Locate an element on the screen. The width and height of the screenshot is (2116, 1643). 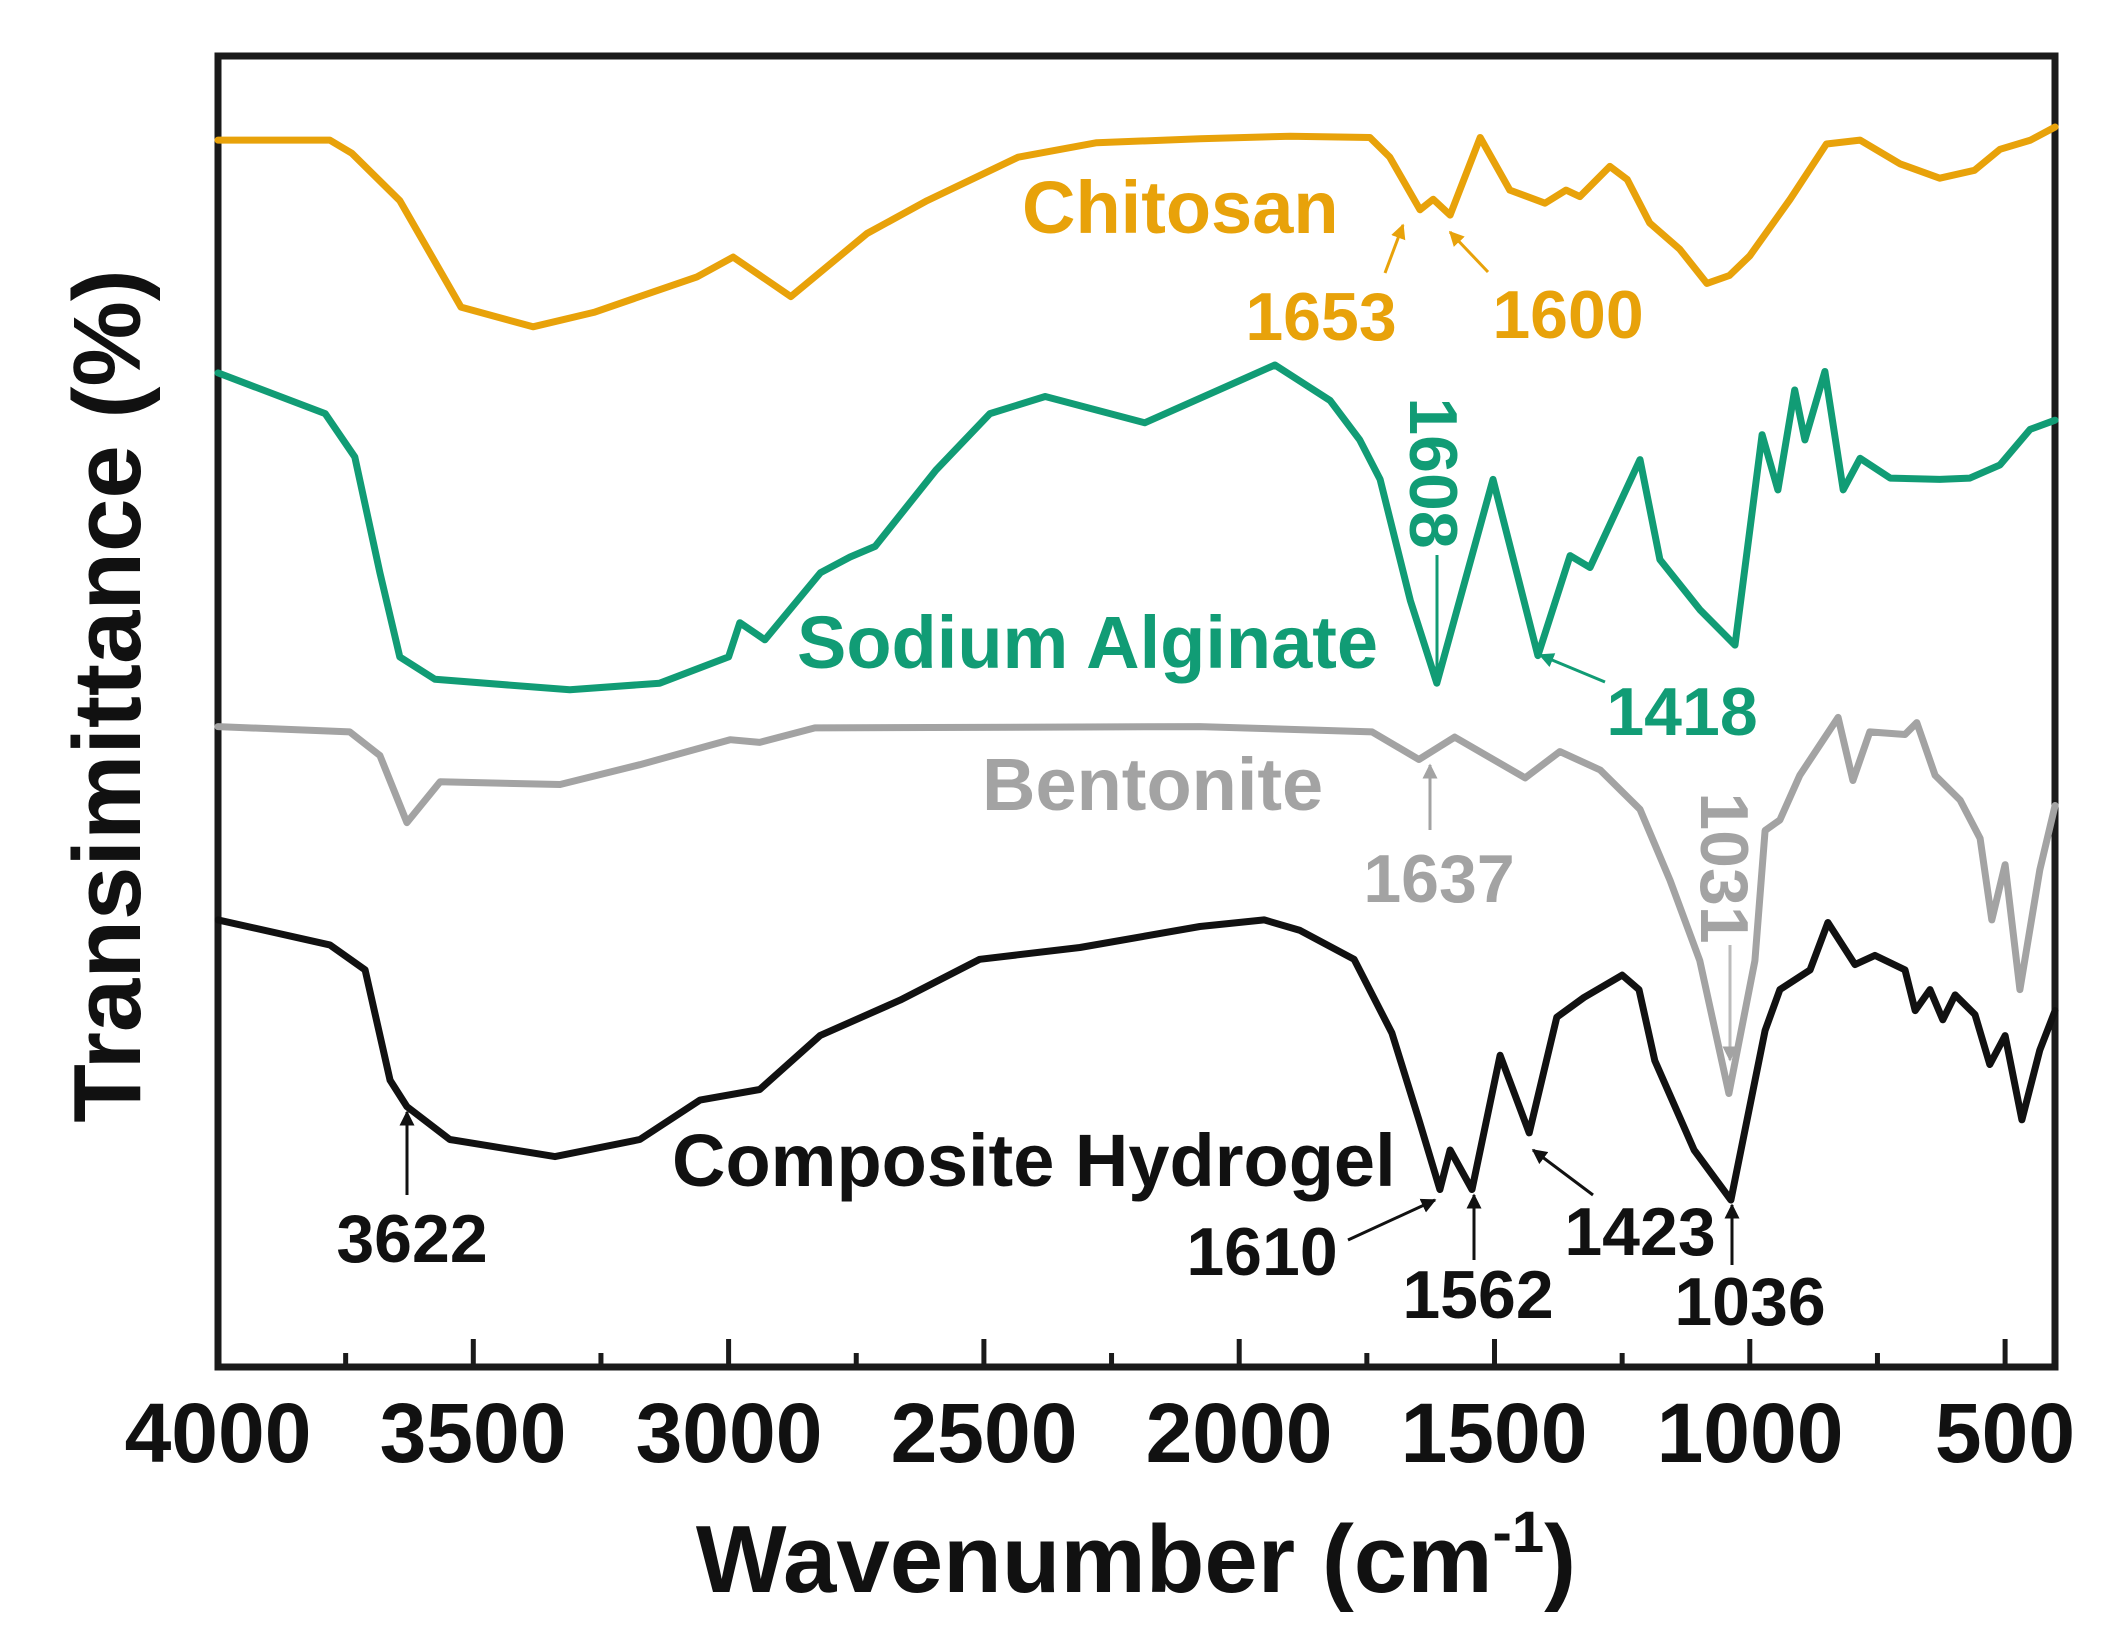
x-axis-title-main: Wavenumber (cm is located at coordinates (1094, 1559).